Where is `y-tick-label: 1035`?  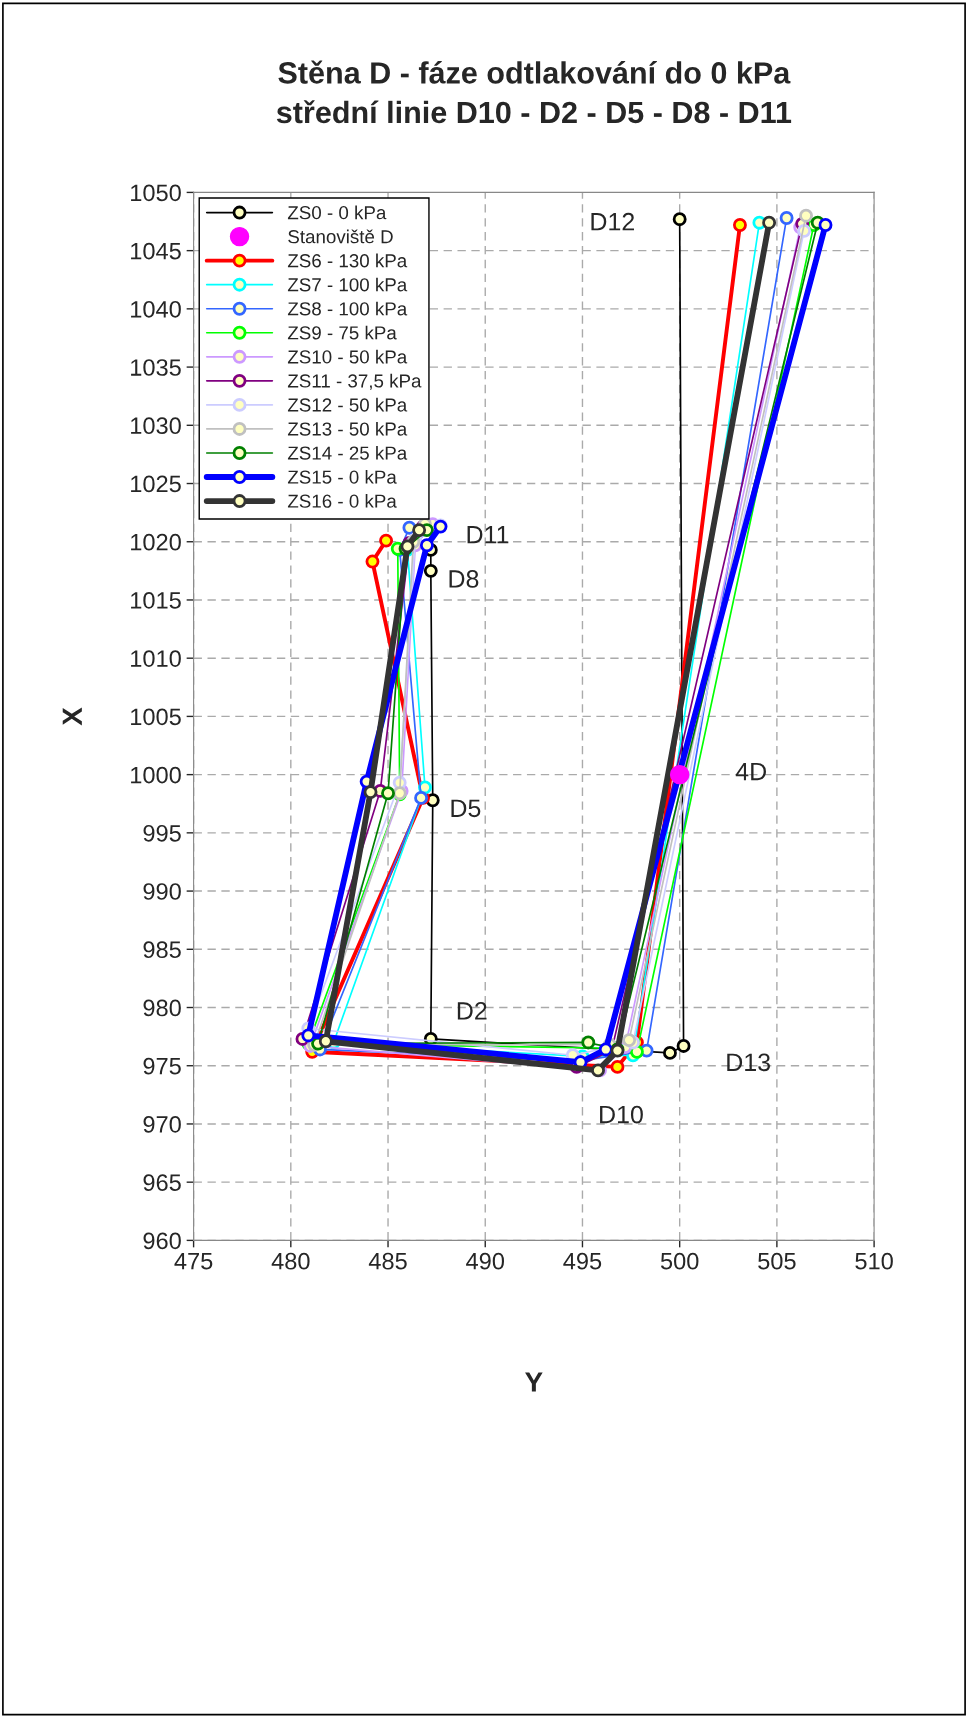 y-tick-label: 1035 is located at coordinates (156, 367).